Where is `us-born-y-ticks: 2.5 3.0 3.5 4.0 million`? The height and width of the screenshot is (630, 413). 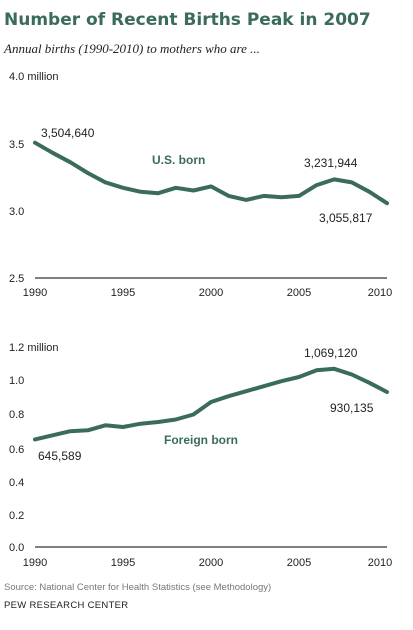
us-born-y-ticks: 2.5 3.0 3.5 4.0 million is located at coordinates (34, 178).